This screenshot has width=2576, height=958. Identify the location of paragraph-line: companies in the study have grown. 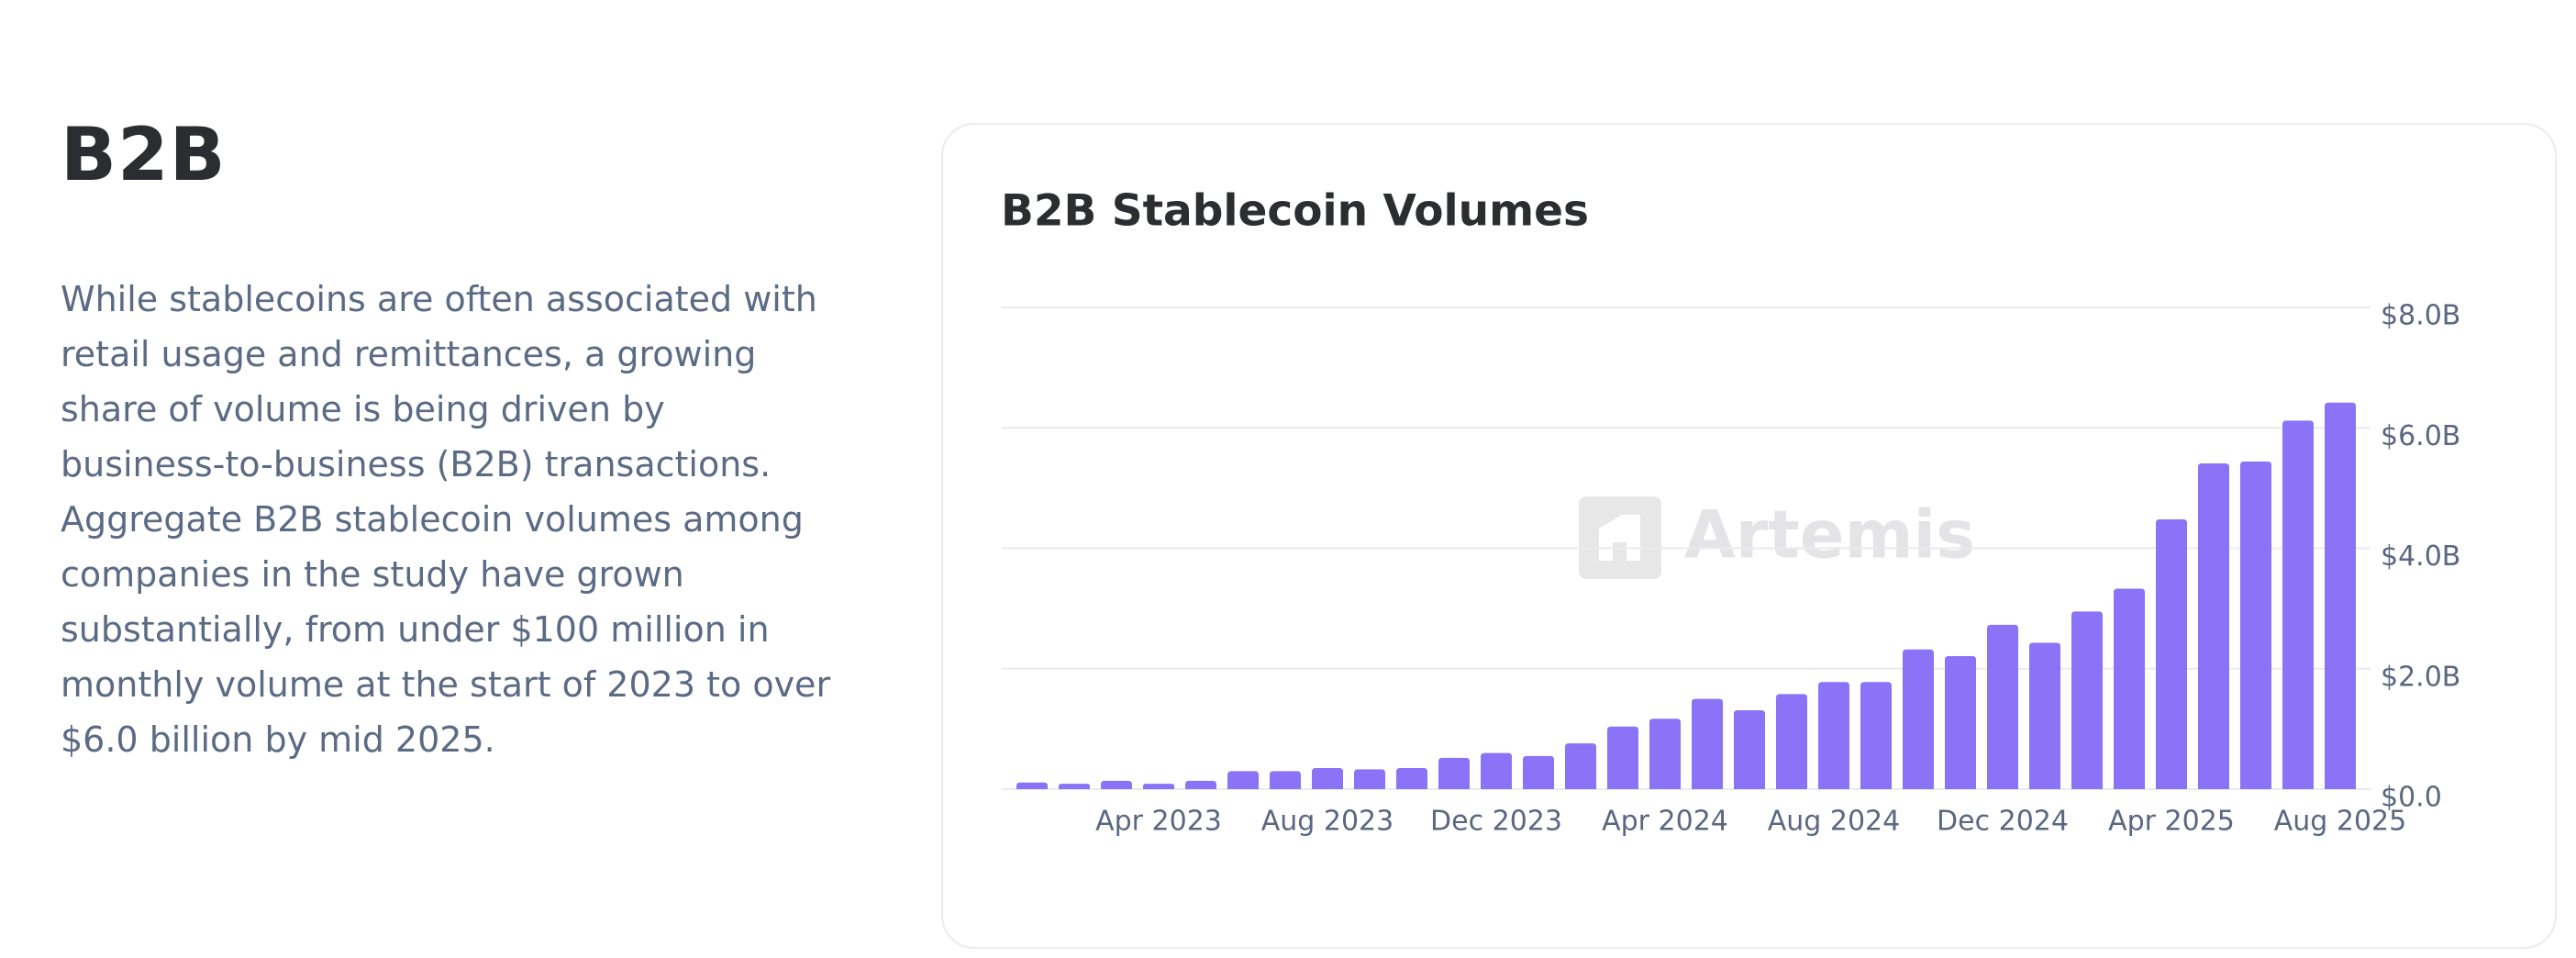
(372, 574).